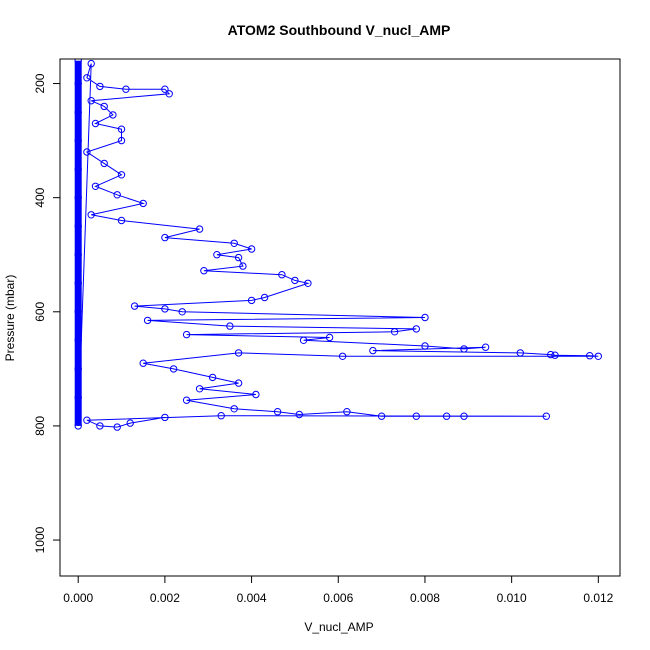 This screenshot has width=650, height=650. What do you see at coordinates (40, 197) in the screenshot?
I see `y-tick-label: 400` at bounding box center [40, 197].